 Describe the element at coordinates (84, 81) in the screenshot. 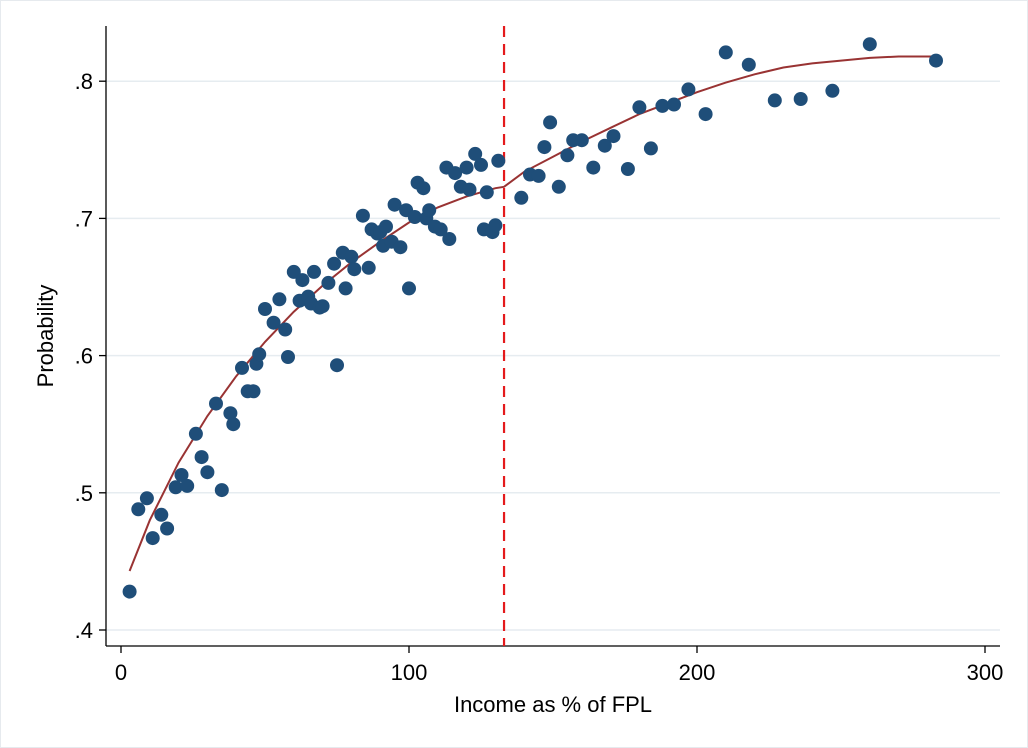

I see `y-tick-label: .8` at that location.